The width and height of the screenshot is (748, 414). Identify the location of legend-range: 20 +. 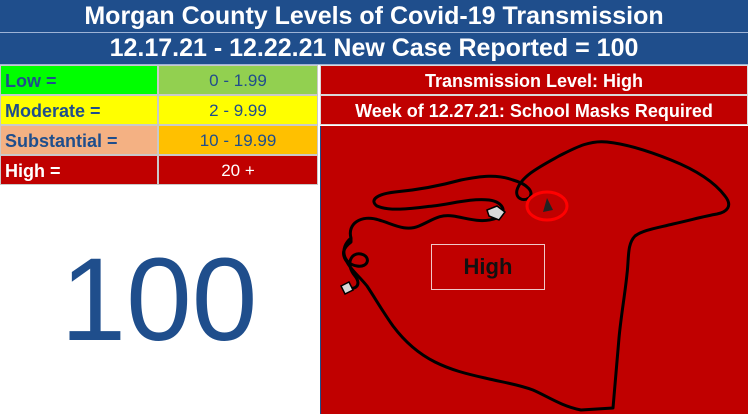
(238, 170).